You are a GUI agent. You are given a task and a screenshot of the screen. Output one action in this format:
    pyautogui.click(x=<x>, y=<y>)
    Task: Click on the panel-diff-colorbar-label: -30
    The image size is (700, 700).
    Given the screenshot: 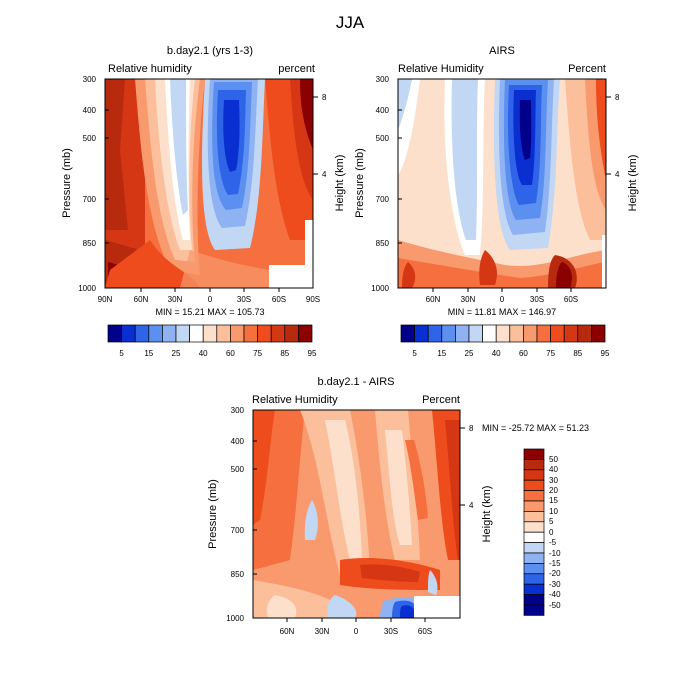 What is the action you would take?
    pyautogui.click(x=555, y=584)
    